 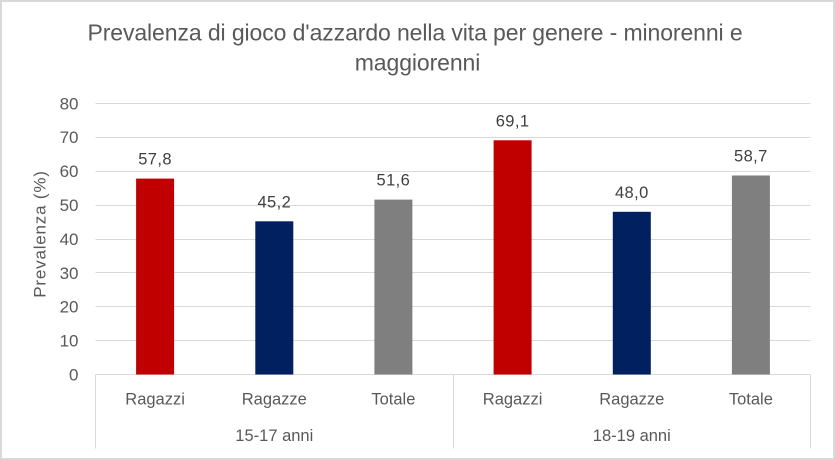 I want to click on svg-text: 50, so click(x=69, y=205).